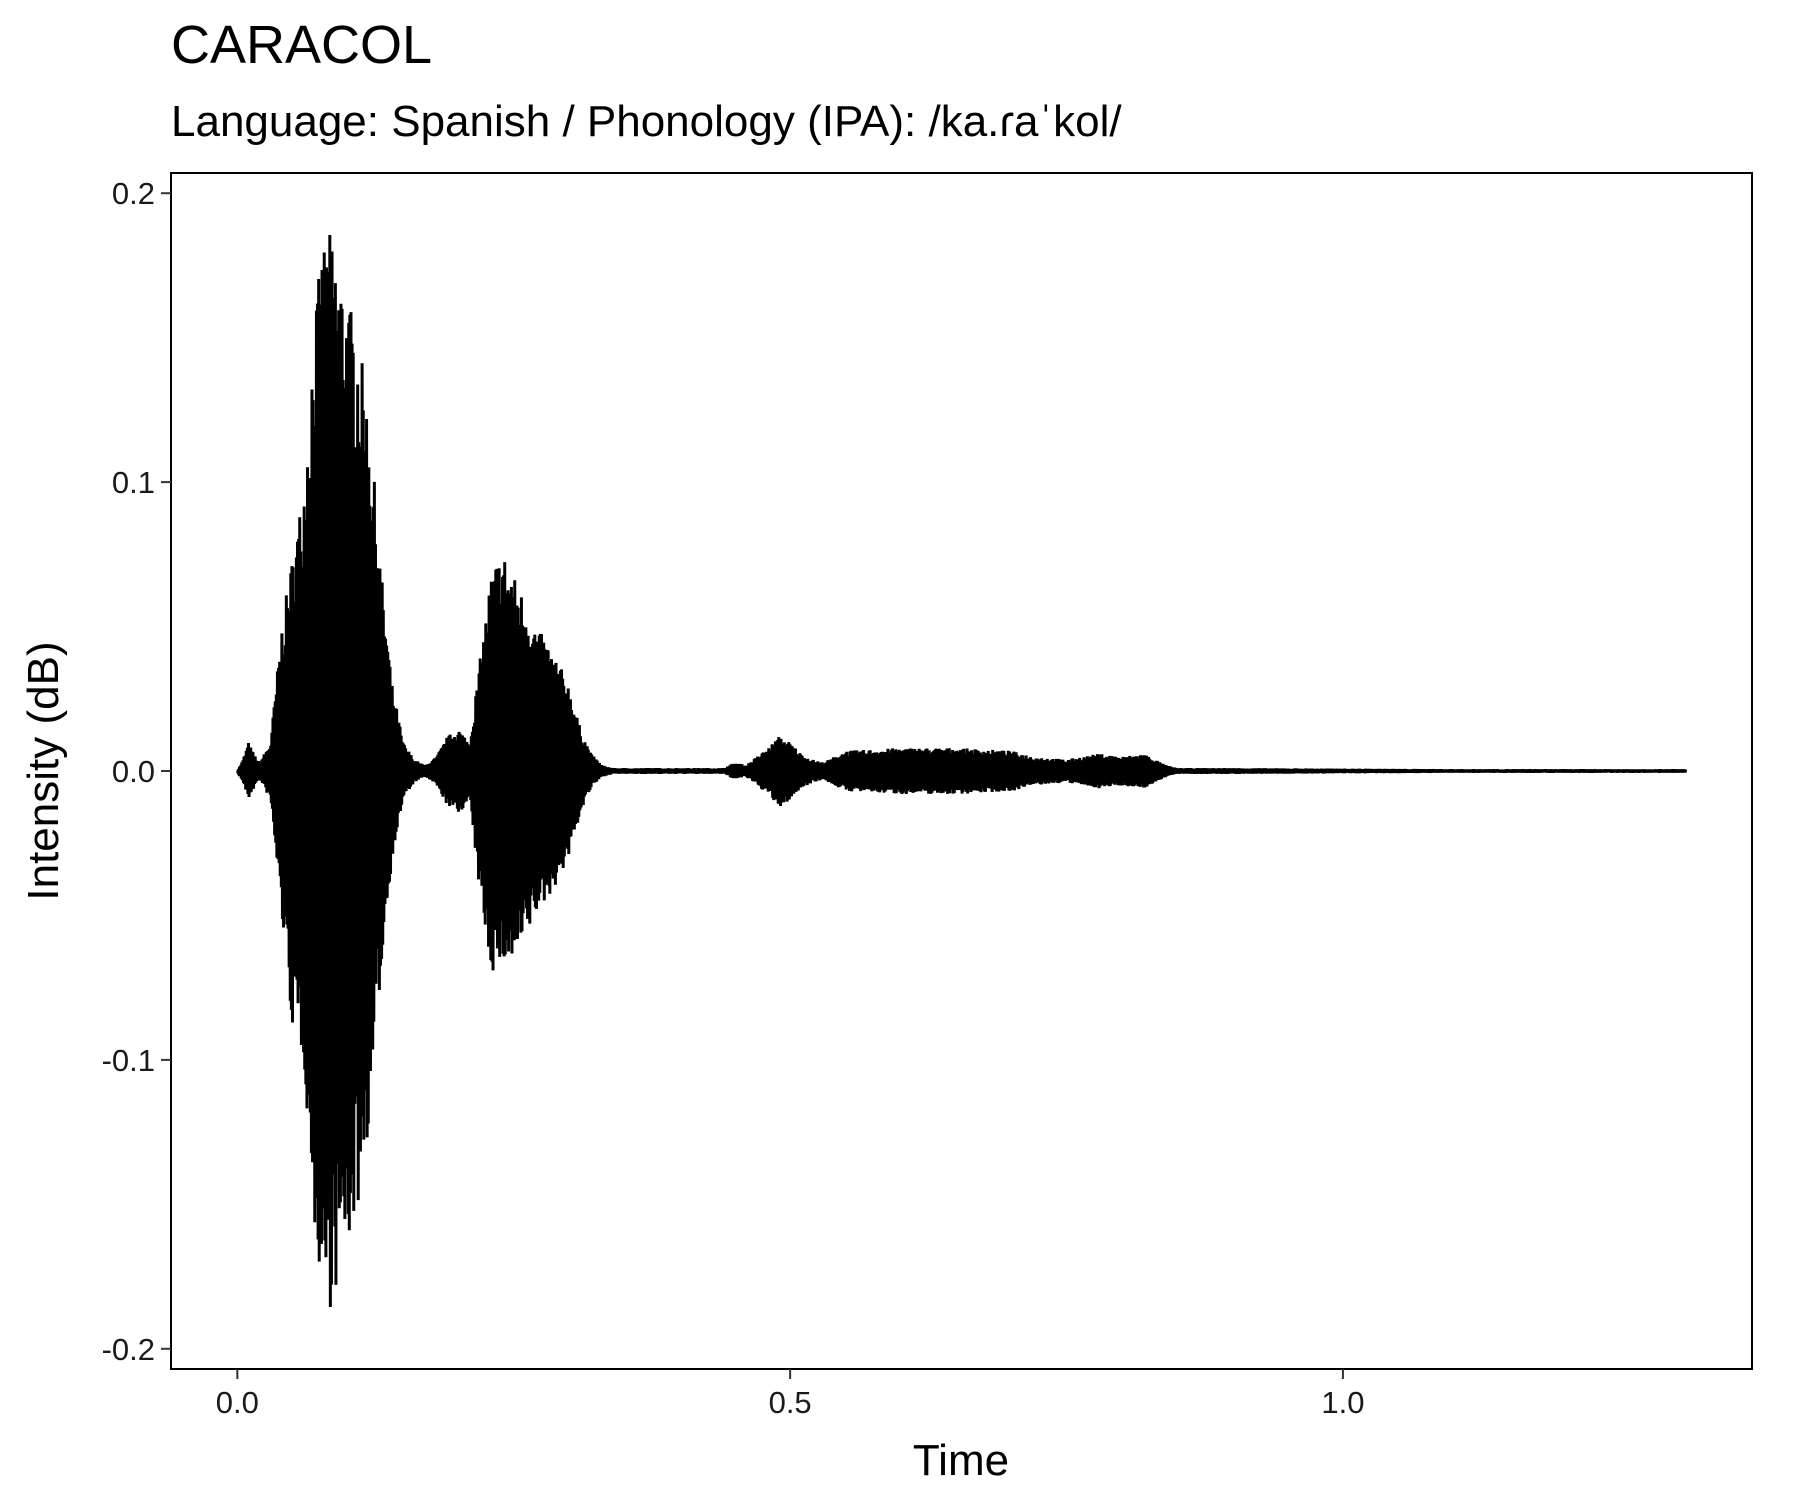 This screenshot has width=1800, height=1500. What do you see at coordinates (301, 45) in the screenshot?
I see `chart-title: CARACOL` at bounding box center [301, 45].